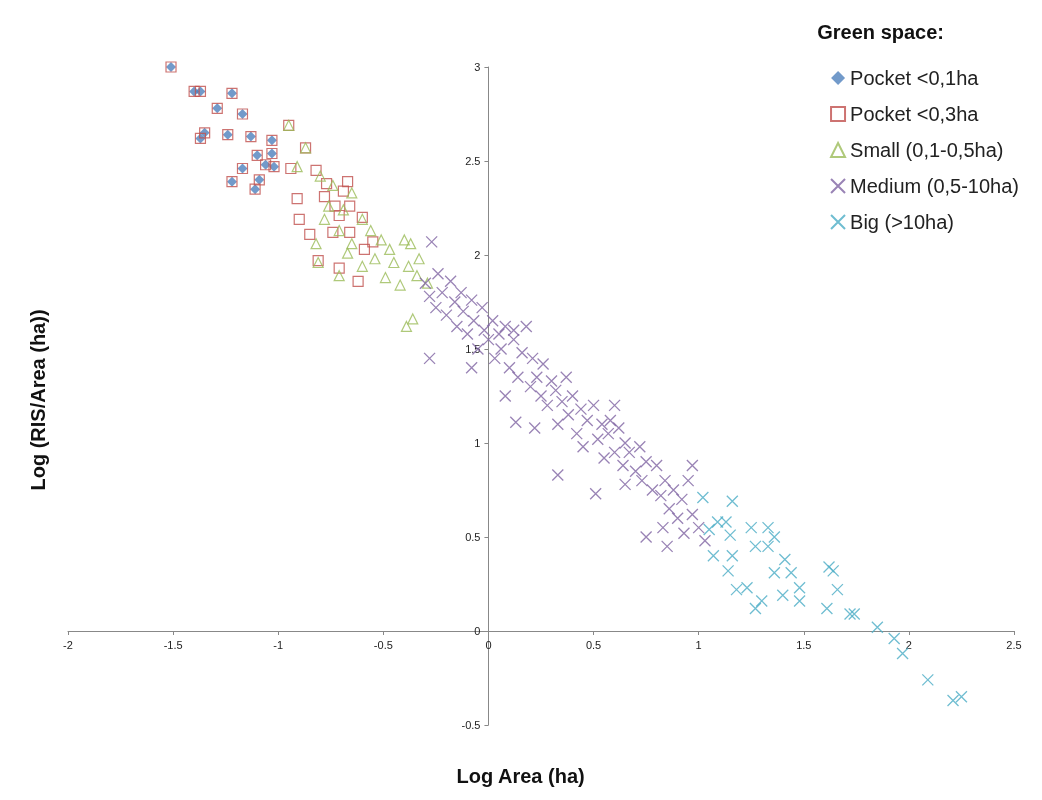 The image size is (1042, 800). Describe the element at coordinates (477, 255) in the screenshot. I see `y-tick-label: 2` at that location.